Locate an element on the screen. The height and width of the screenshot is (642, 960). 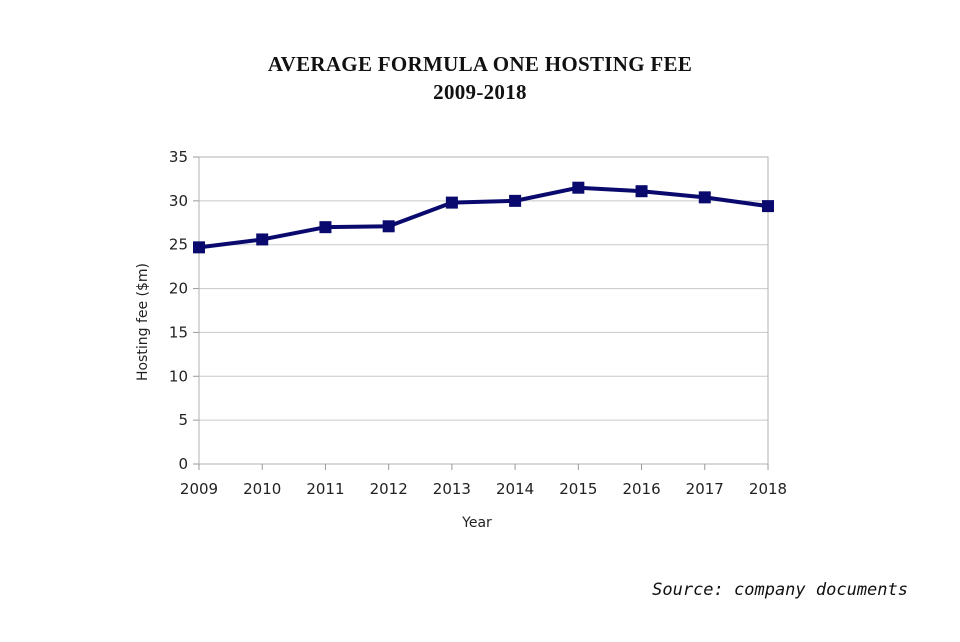
chart-title: AVERAGE FORMULA ONE HOSTING FEE is located at coordinates (480, 64).